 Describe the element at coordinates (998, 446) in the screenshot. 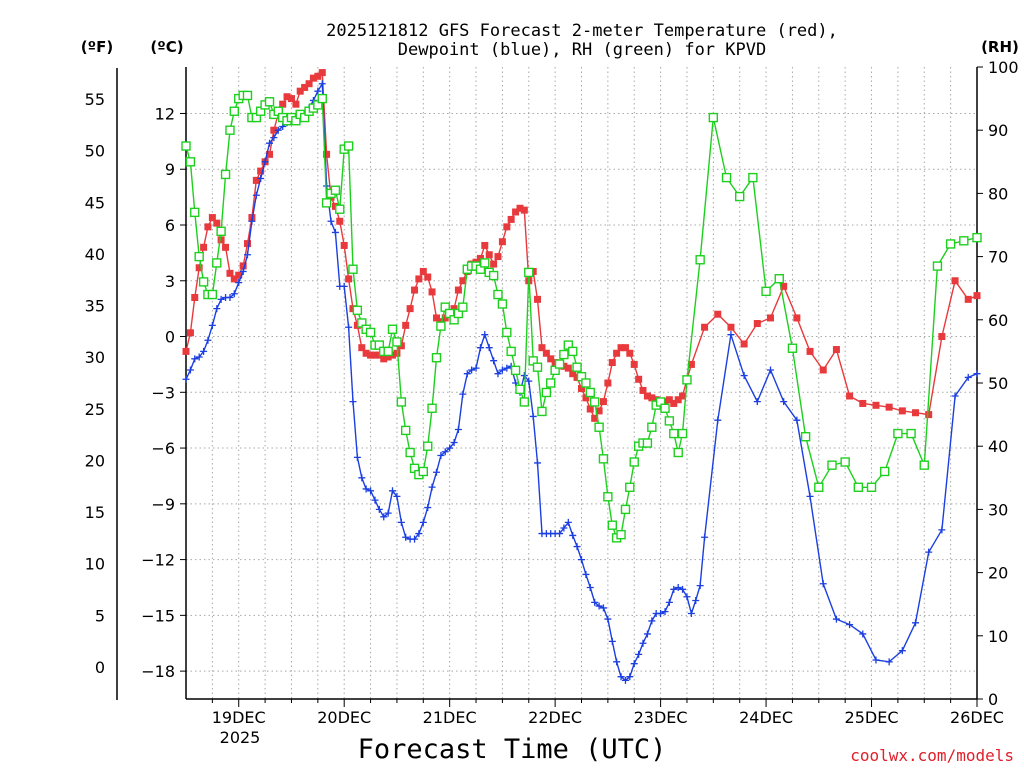

I see `rh-tick-label: 40` at that location.